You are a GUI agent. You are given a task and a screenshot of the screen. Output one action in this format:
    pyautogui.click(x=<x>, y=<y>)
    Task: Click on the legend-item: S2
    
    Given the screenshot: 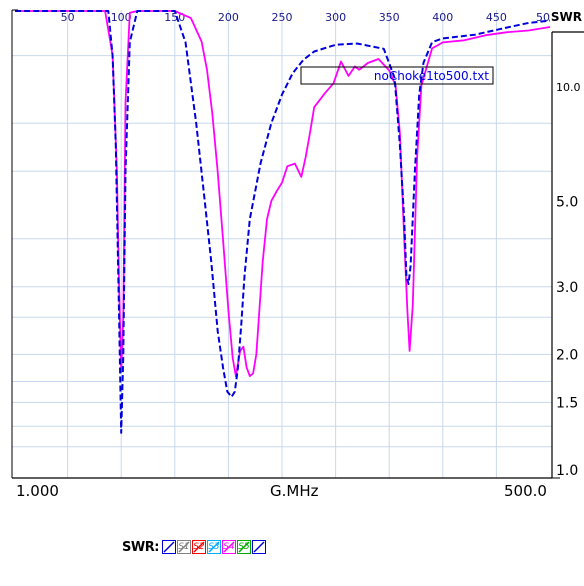 What is the action you would take?
    pyautogui.click(x=198, y=547)
    